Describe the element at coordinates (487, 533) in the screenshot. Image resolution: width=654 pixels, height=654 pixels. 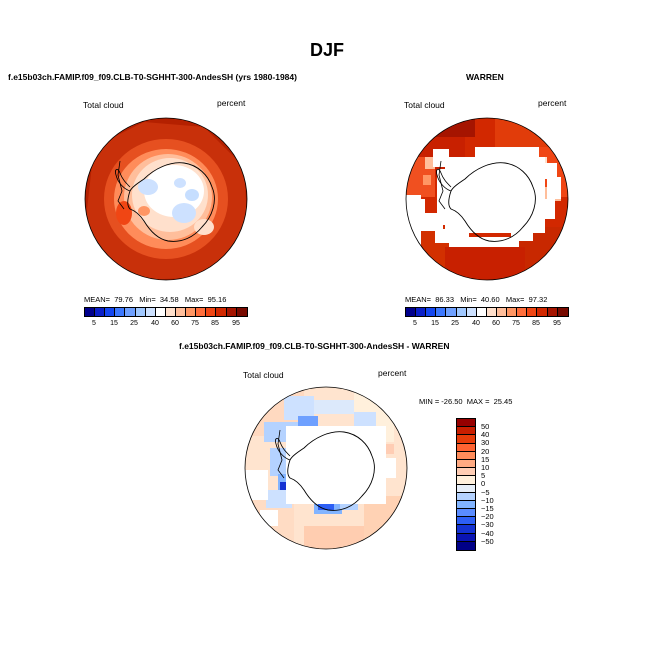
I see `colorbar-tick-label: −40` at that location.